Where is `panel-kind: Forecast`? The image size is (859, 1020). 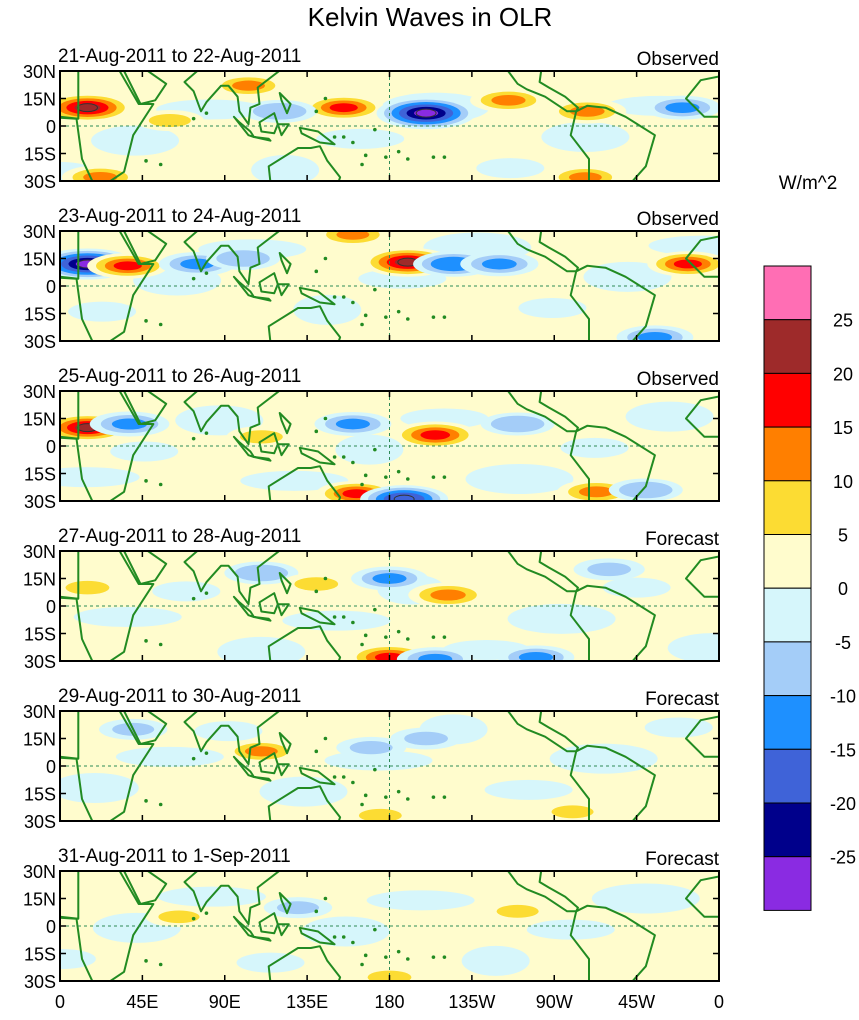 panel-kind: Forecast is located at coordinates (682, 859).